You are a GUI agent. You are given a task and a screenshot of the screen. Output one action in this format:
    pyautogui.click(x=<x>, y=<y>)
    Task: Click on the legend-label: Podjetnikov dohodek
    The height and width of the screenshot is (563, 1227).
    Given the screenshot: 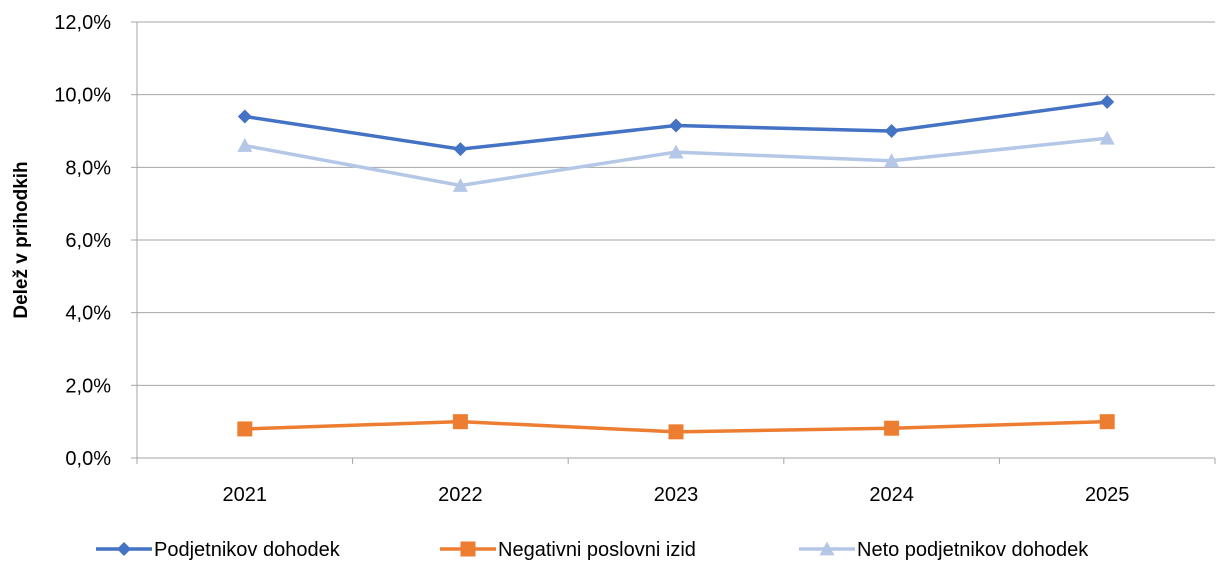 What is the action you would take?
    pyautogui.click(x=247, y=550)
    